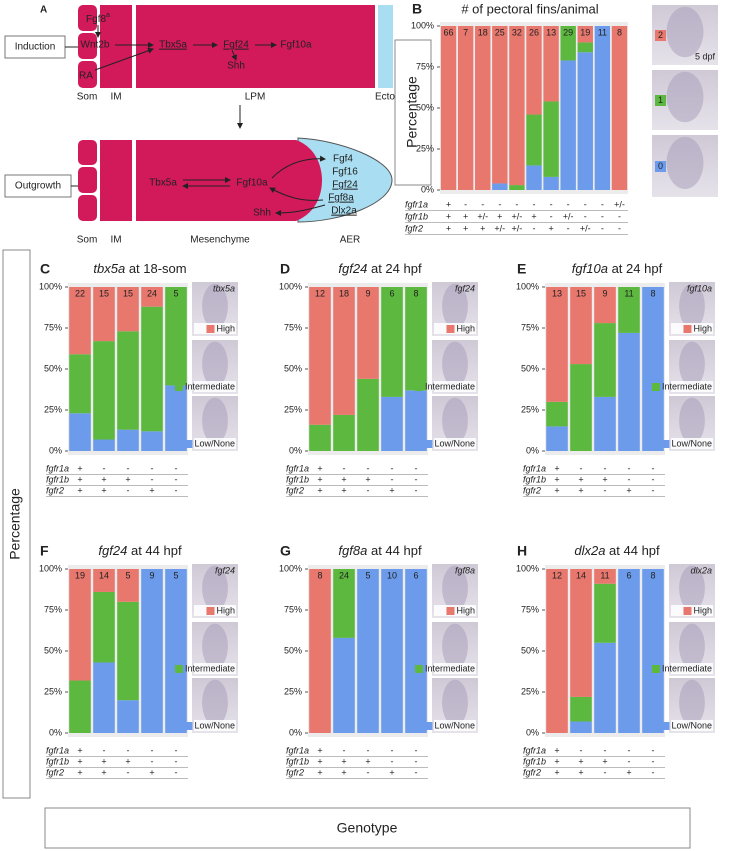 The height and width of the screenshot is (851, 733). Describe the element at coordinates (529, 8) in the screenshot. I see `chart-title: # of pectoral fins/animal` at that location.